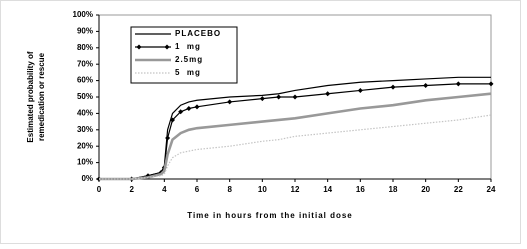 The height and width of the screenshot is (249, 527). Describe the element at coordinates (85, 47) in the screenshot. I see `y-tick-label: 80%` at that location.